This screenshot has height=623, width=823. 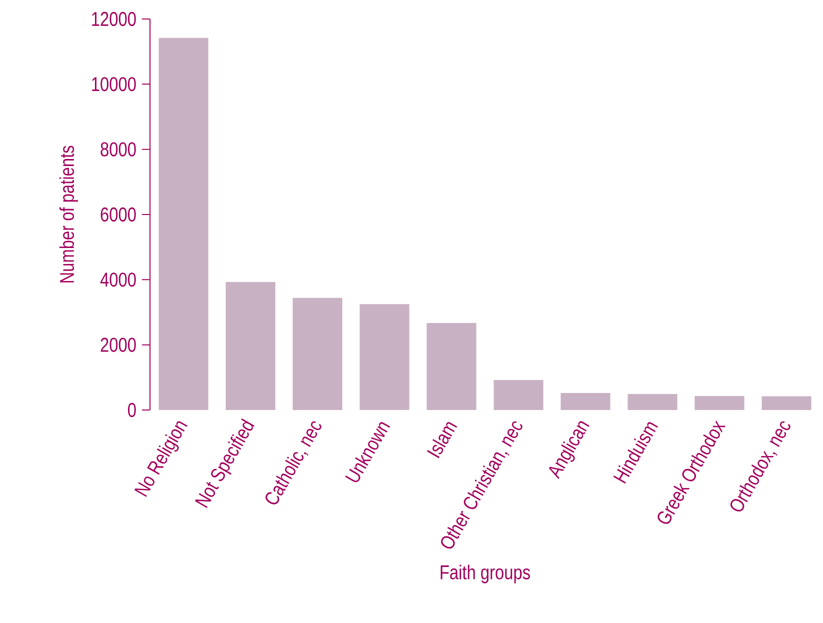 What do you see at coordinates (118, 214) in the screenshot?
I see `y-tick-label: 6000` at bounding box center [118, 214].